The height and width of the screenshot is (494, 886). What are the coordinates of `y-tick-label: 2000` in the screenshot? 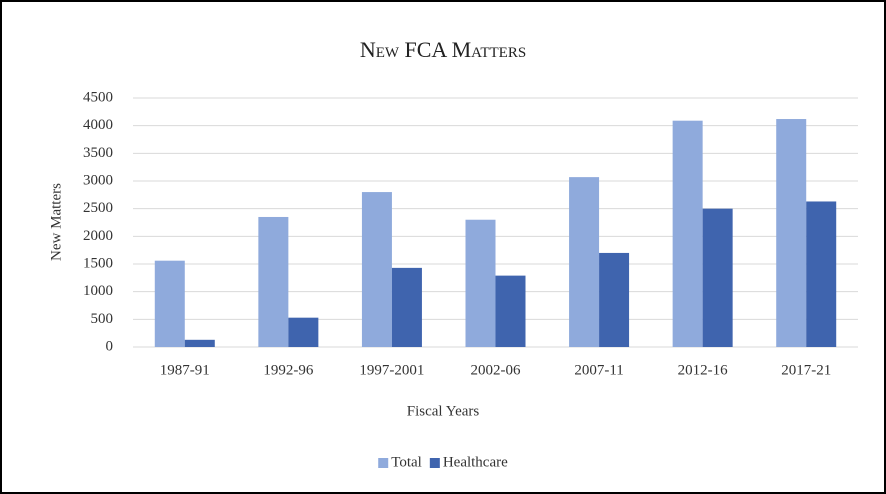 It's located at (98, 236).